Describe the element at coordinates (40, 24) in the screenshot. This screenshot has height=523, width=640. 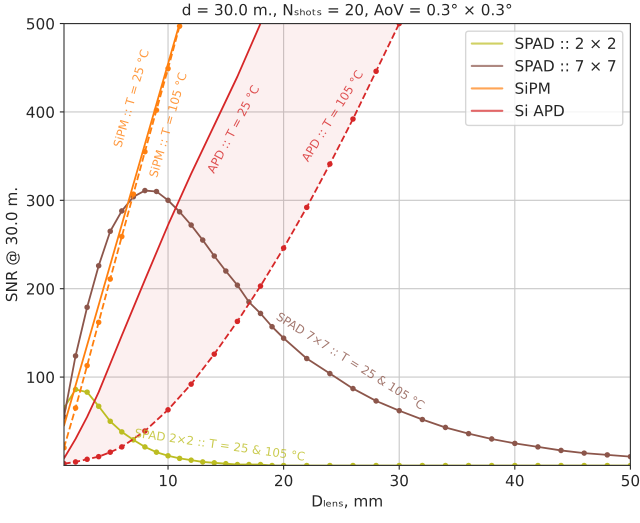
I see `y-tick-label: 500` at that location.